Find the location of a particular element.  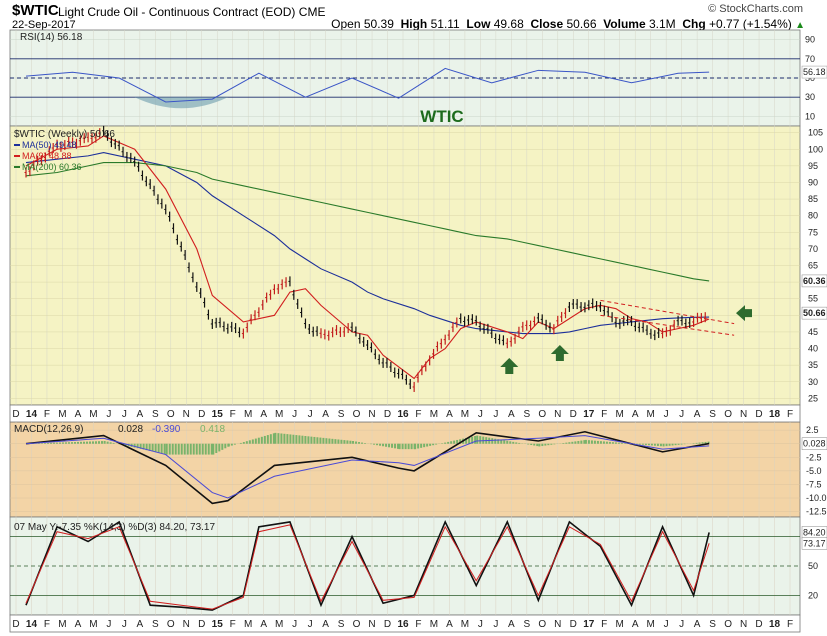

y-tick-label: -2.5 is located at coordinates (814, 457).